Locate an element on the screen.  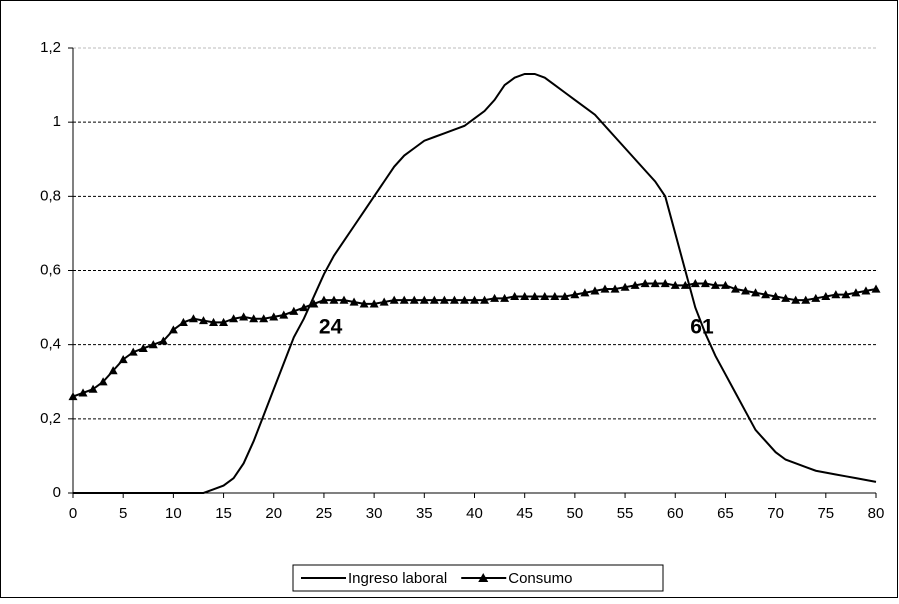
x-tick-label: 10 is located at coordinates (173, 513).